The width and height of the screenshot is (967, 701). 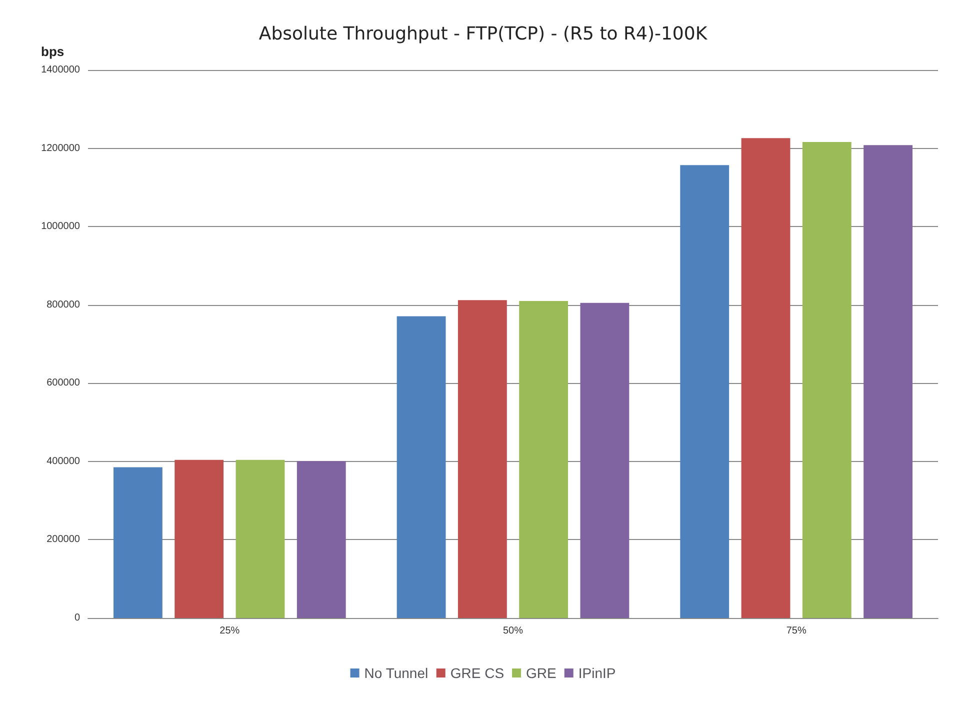 I want to click on x-tick-label: 50%, so click(x=513, y=631).